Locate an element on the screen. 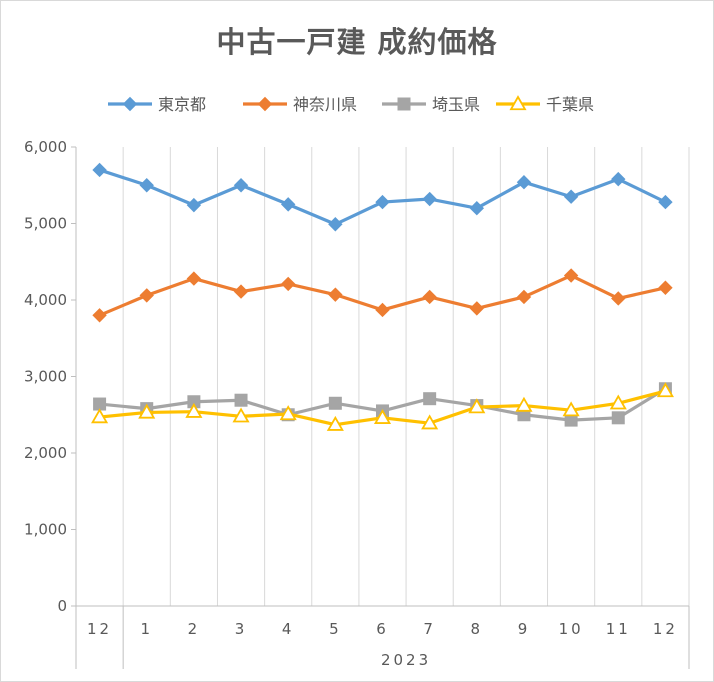 This screenshot has width=714, height=682. x-tick-label: 6 is located at coordinates (382, 629).